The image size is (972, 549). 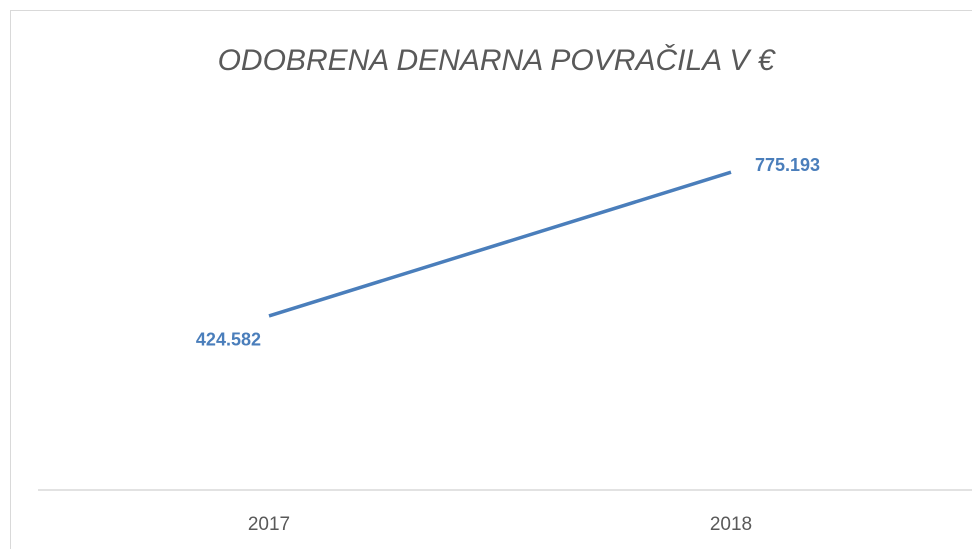 What do you see at coordinates (228, 340) in the screenshot?
I see `value-label: 424.582` at bounding box center [228, 340].